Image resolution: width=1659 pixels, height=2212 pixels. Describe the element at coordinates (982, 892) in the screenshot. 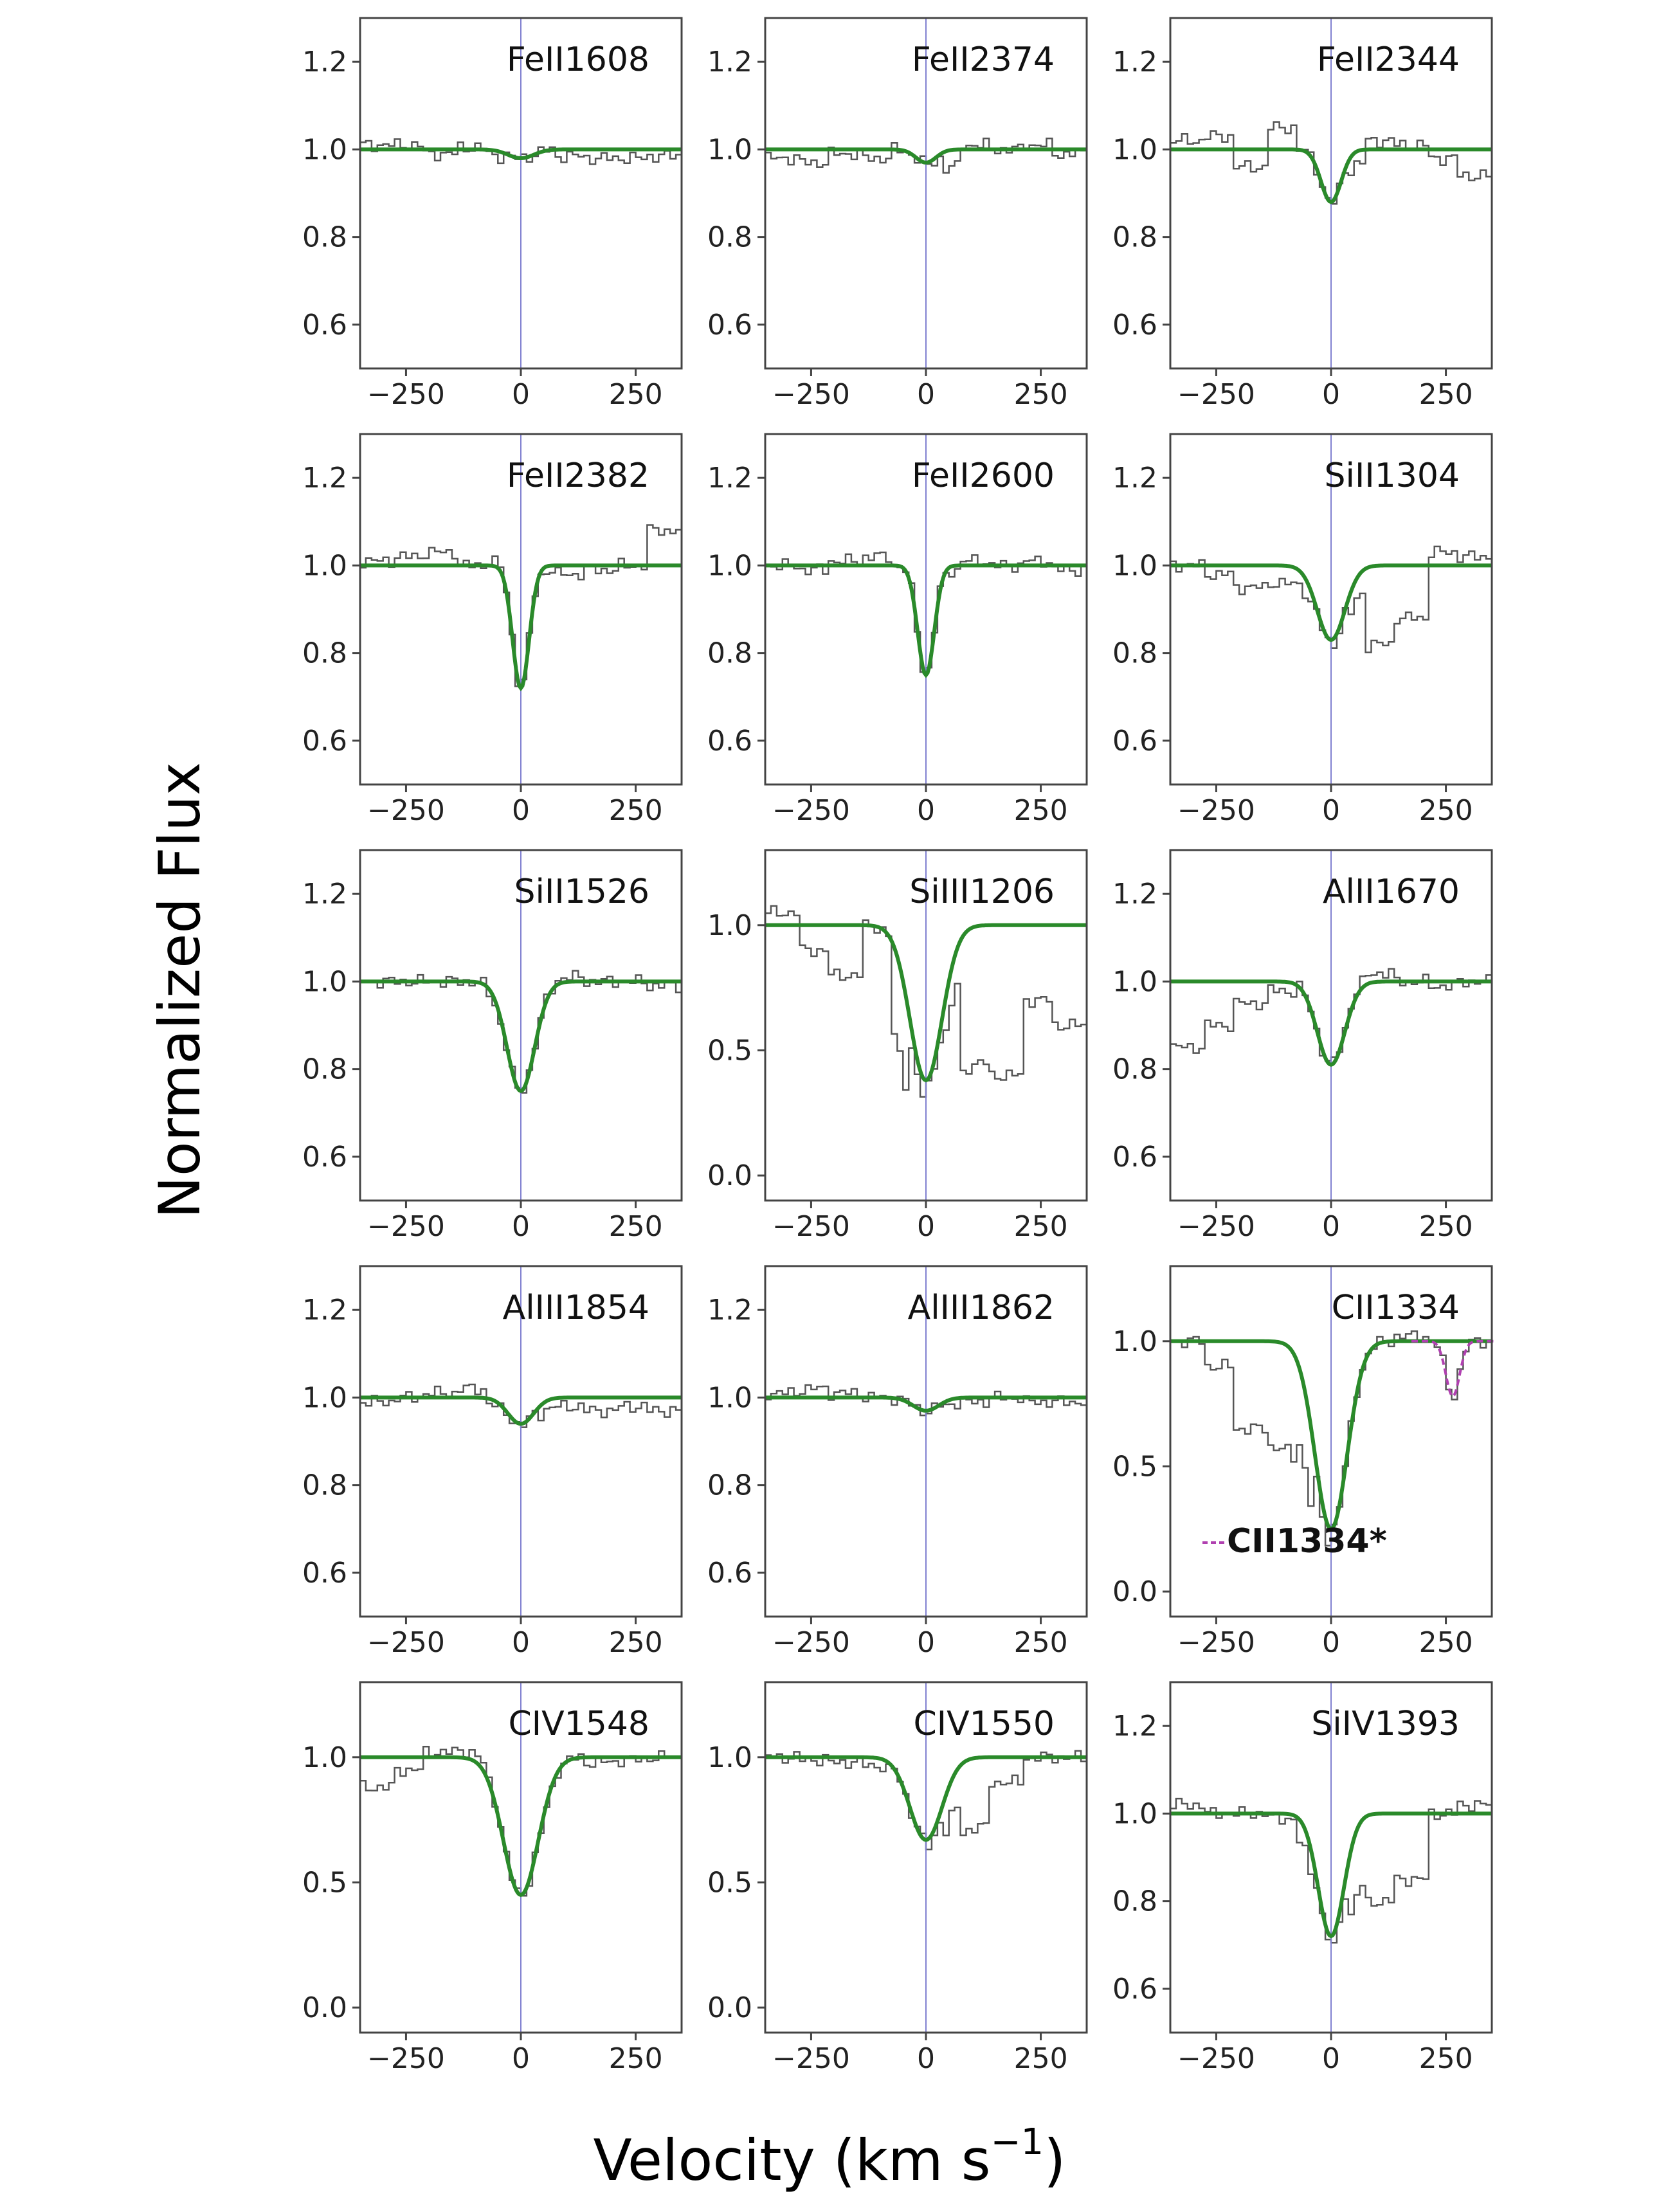

I see `panel-title: SiIII1206` at that location.